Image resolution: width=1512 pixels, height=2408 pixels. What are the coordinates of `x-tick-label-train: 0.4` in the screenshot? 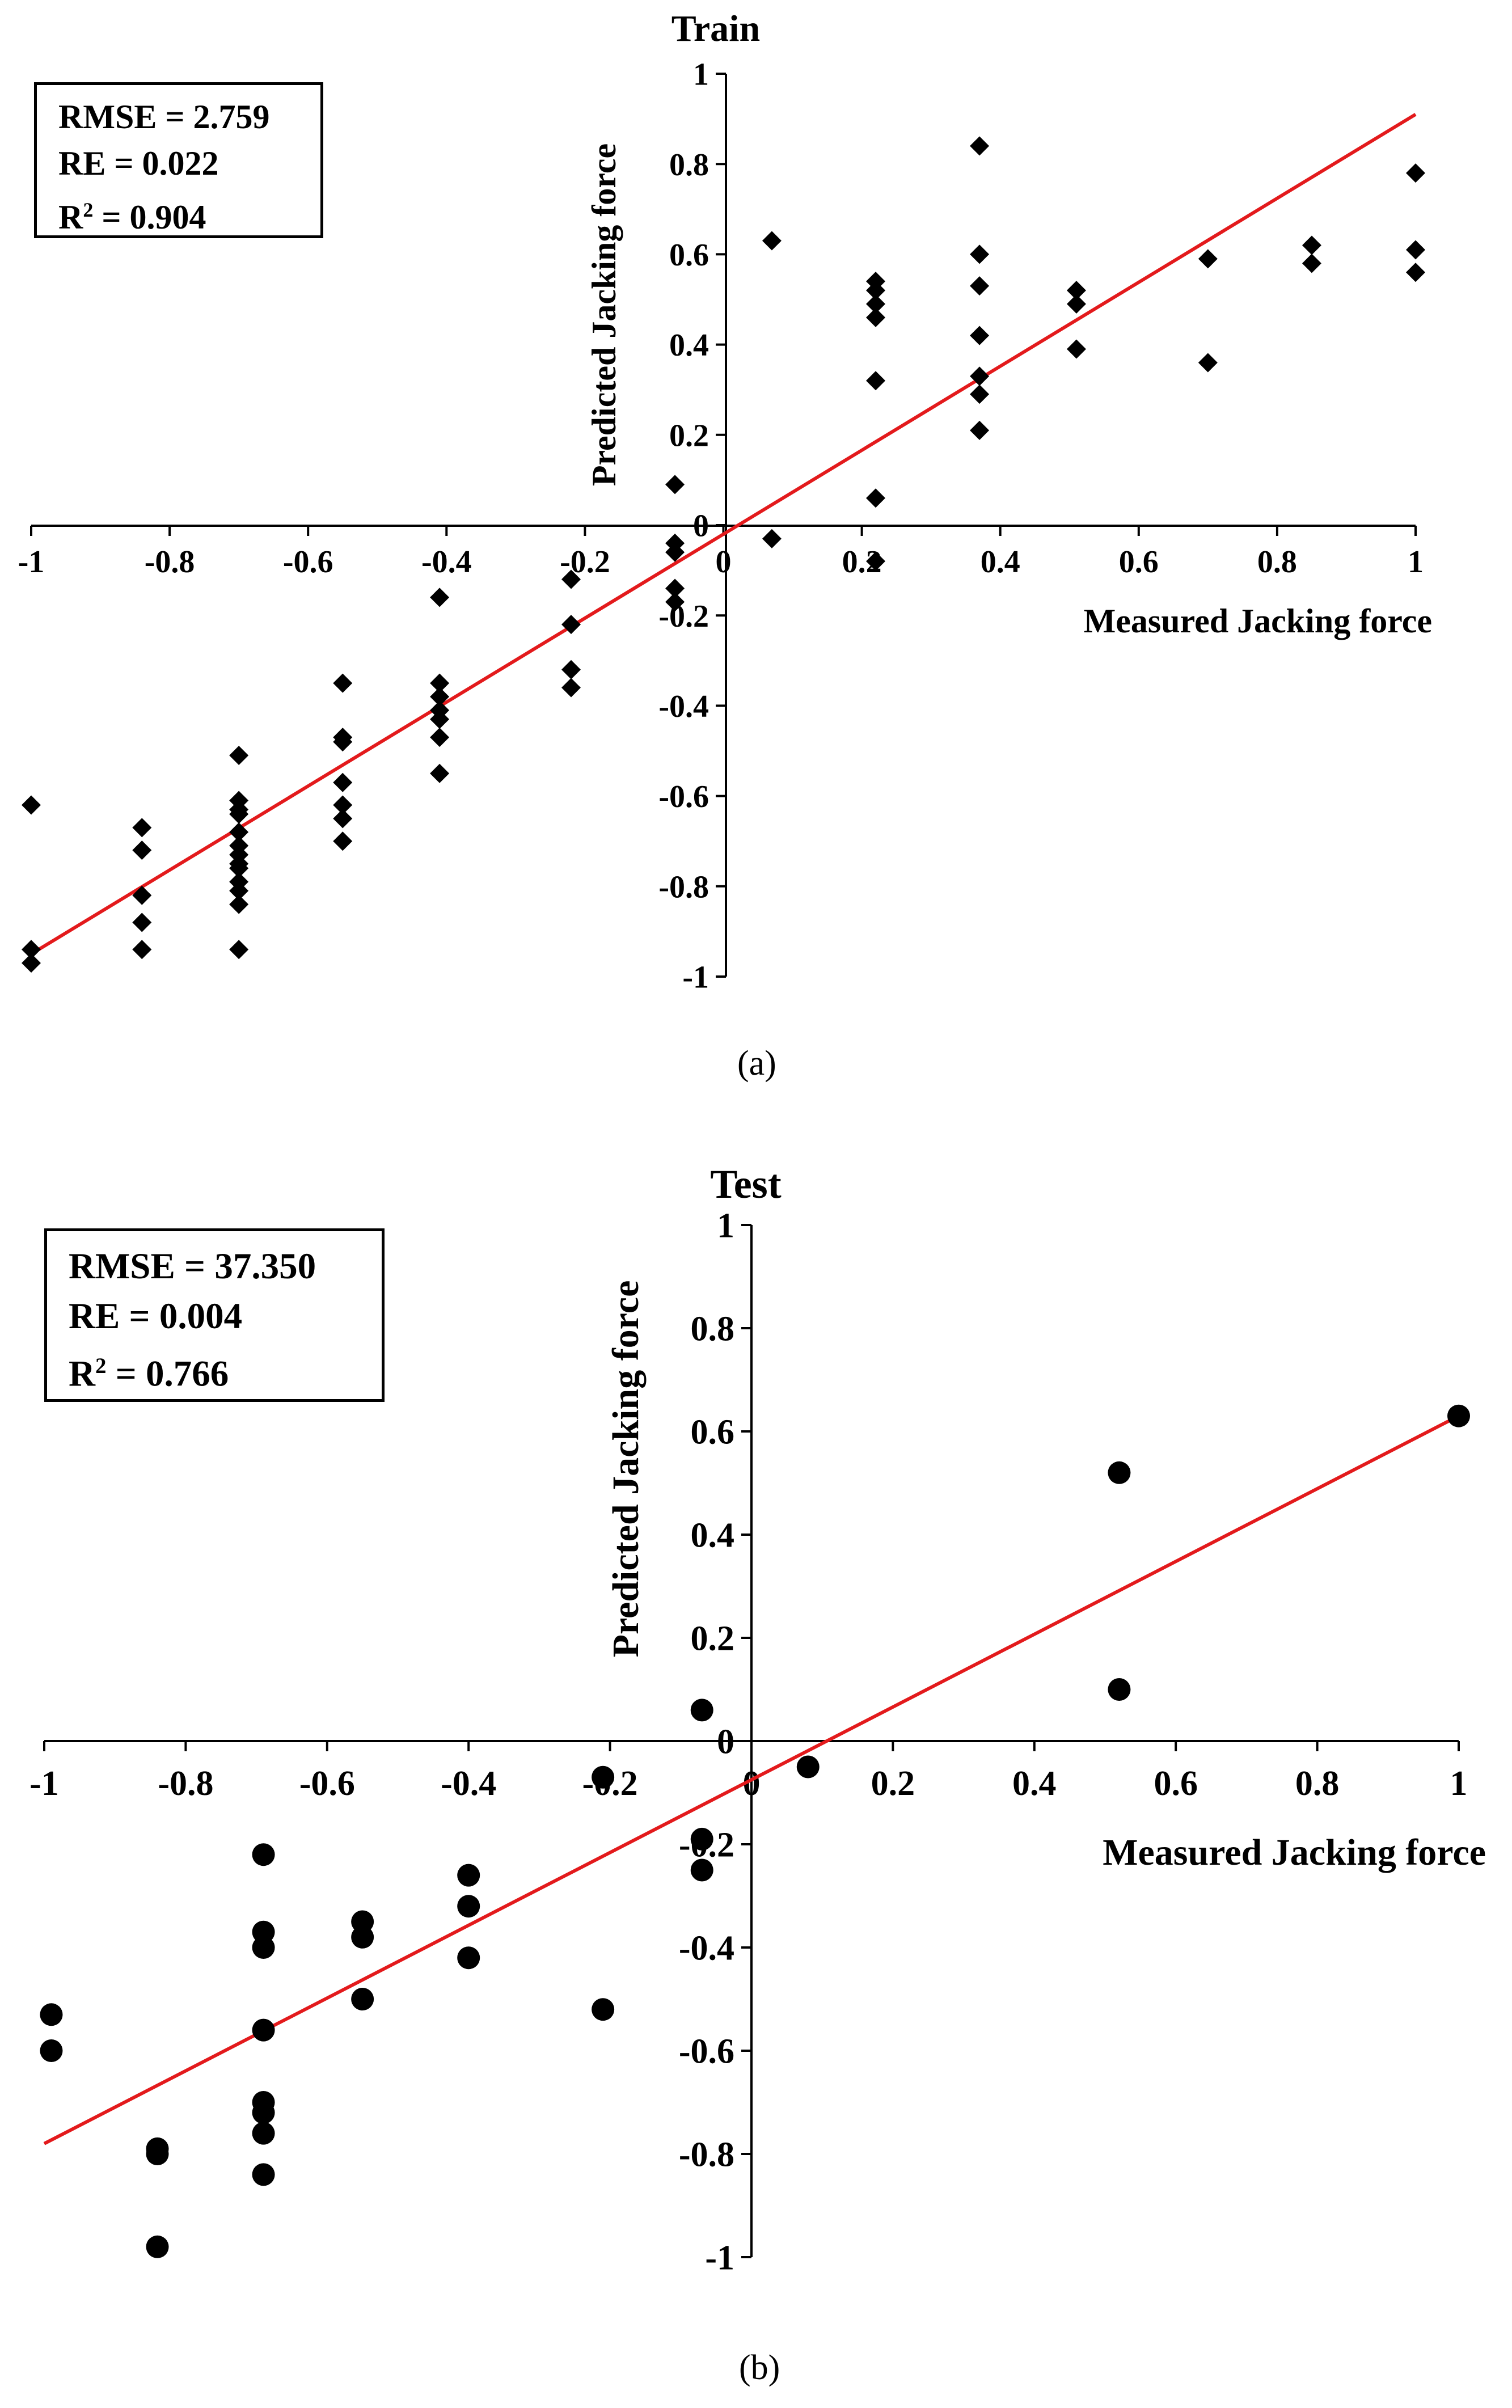 It's located at (1001, 562).